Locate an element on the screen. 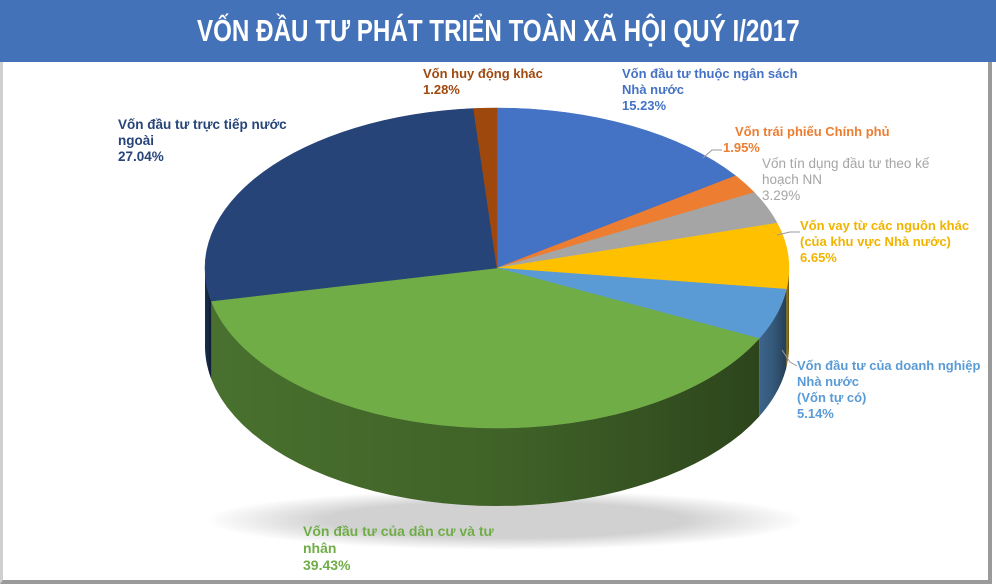  label-text: Vốn huy động khác is located at coordinates (483, 73).